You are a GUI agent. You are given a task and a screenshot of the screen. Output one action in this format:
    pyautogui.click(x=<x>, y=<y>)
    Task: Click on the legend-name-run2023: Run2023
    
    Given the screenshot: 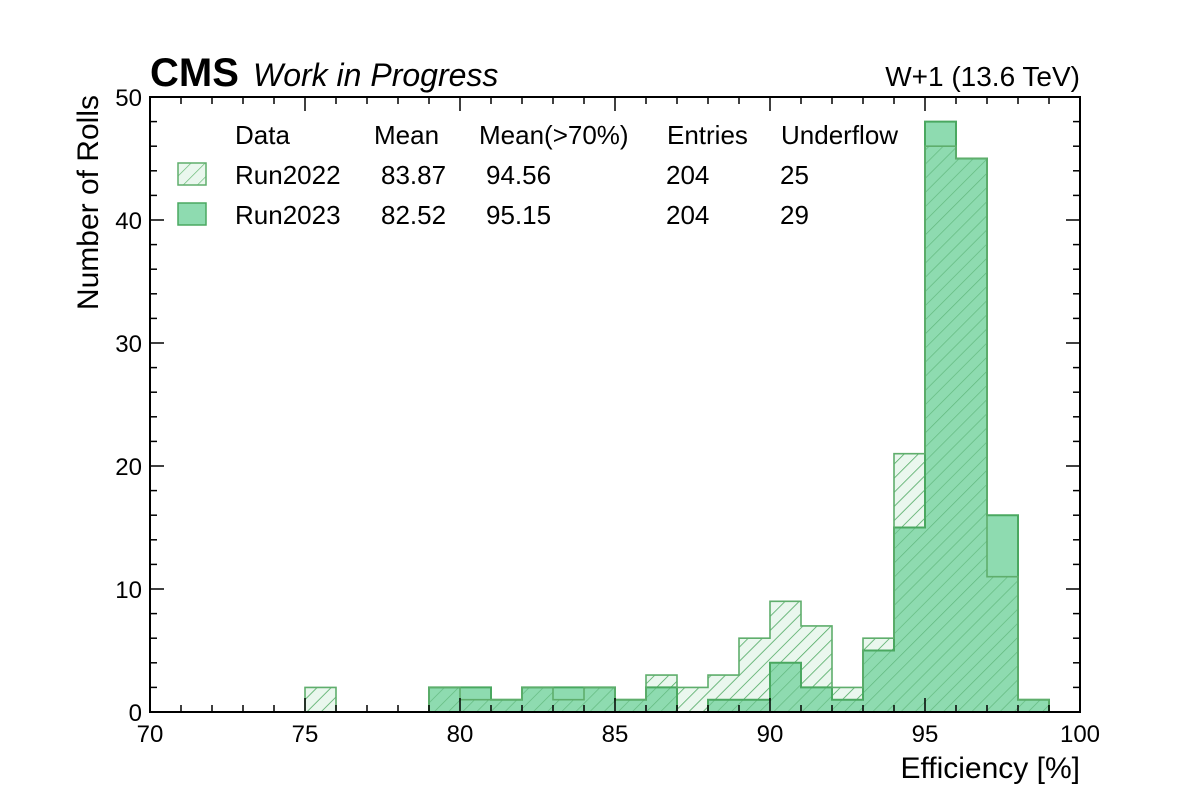 What is the action you would take?
    pyautogui.click(x=288, y=215)
    